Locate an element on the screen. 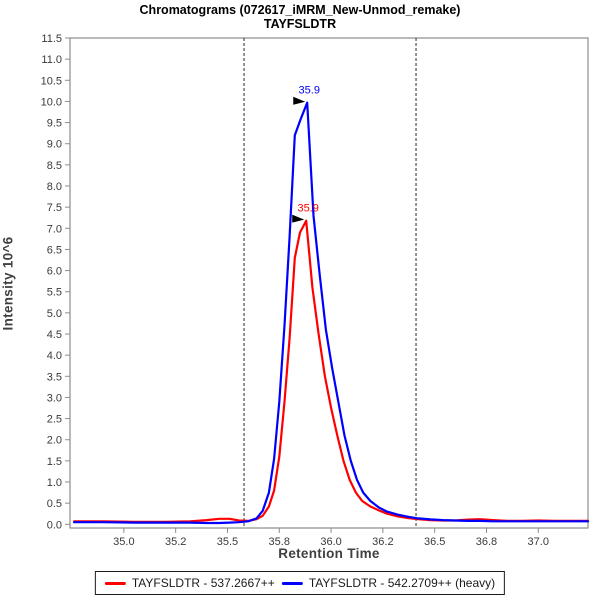  y-tick-label: 2.5 is located at coordinates (54, 420).